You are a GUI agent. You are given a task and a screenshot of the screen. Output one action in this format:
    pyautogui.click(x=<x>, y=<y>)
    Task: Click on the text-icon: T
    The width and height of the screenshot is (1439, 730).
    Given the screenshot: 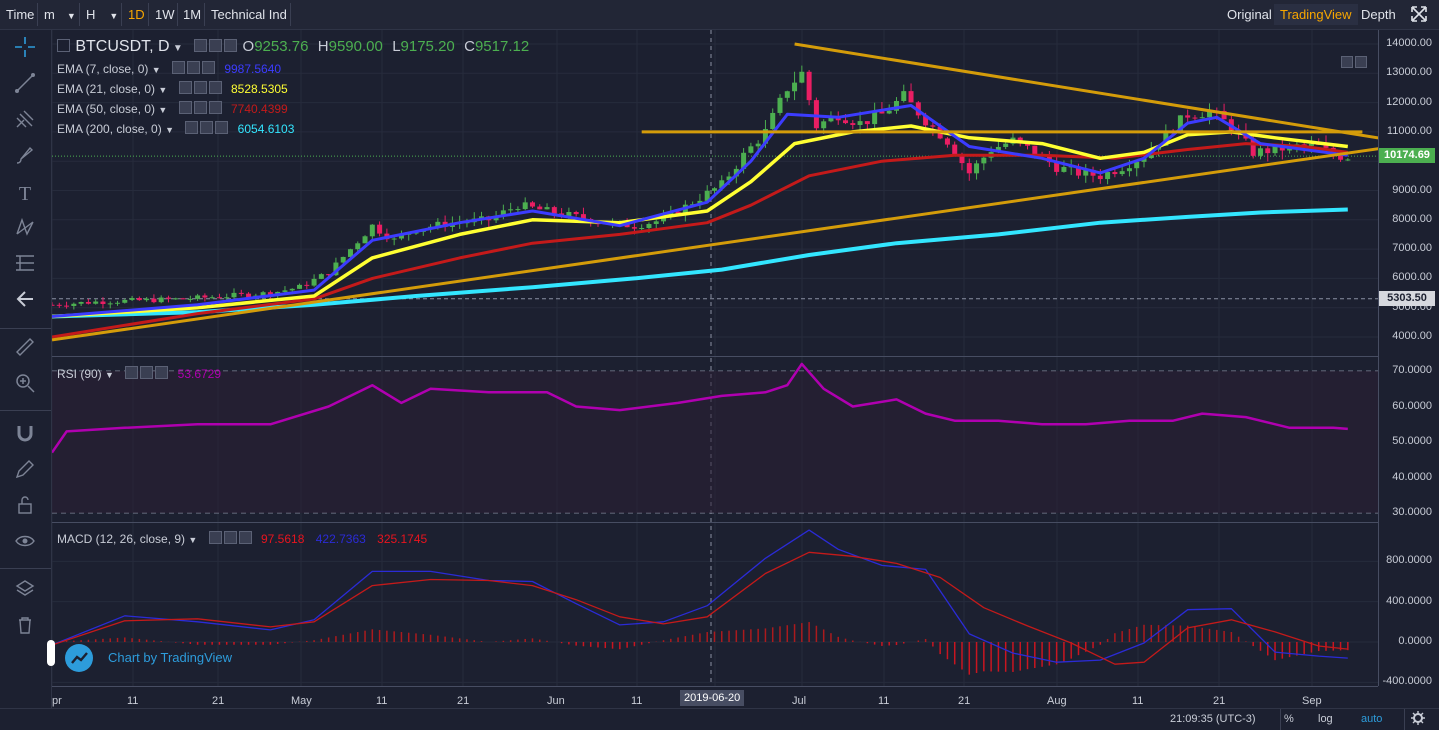 What is the action you would take?
    pyautogui.click(x=25, y=194)
    